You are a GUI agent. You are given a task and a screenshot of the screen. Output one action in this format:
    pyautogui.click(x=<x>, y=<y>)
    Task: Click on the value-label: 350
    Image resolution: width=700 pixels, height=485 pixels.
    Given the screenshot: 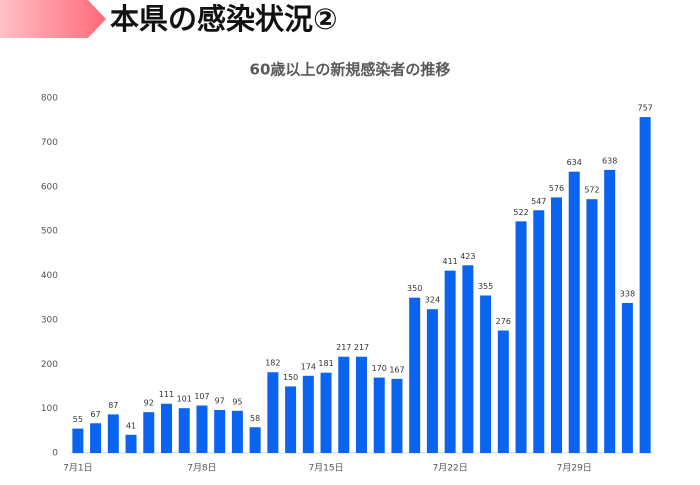 What is the action you would take?
    pyautogui.click(x=414, y=288)
    